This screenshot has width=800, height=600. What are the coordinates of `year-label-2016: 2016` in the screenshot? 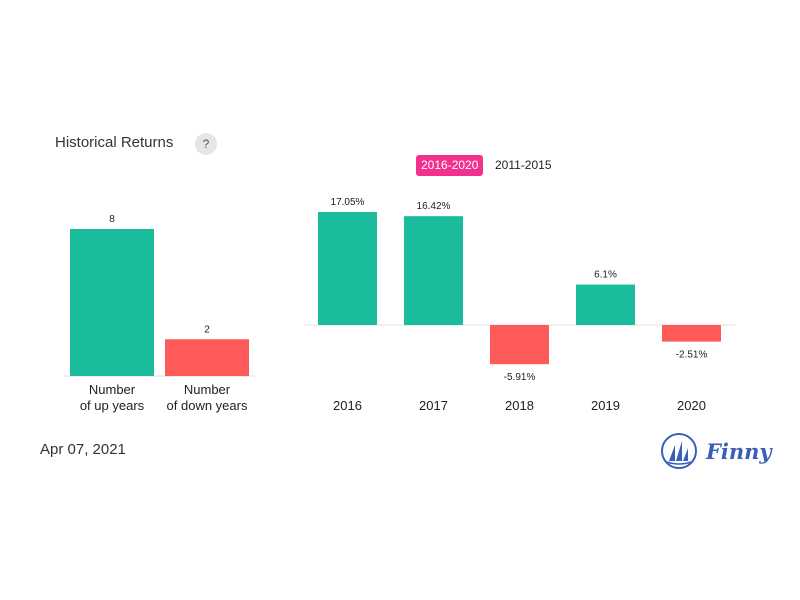 It's located at (347, 405).